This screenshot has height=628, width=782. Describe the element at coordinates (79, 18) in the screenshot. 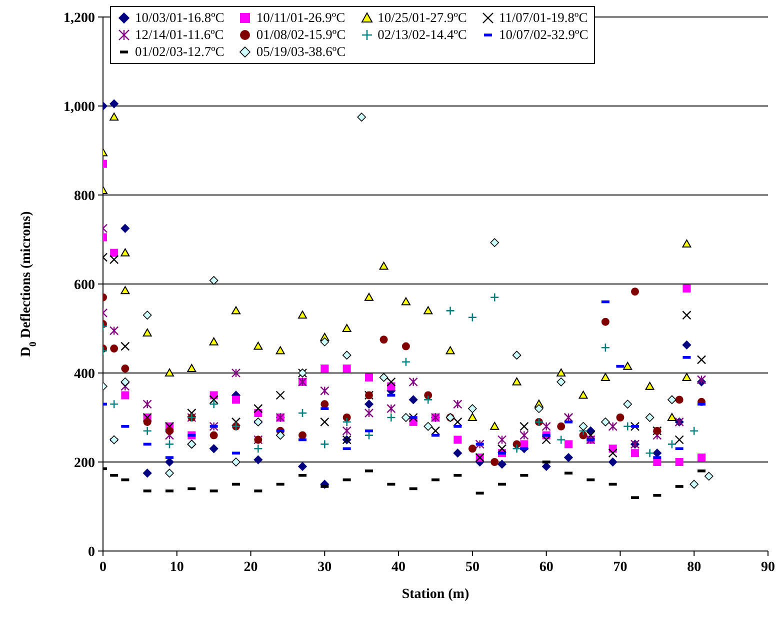

I see `y-tick-label: 1,200` at that location.